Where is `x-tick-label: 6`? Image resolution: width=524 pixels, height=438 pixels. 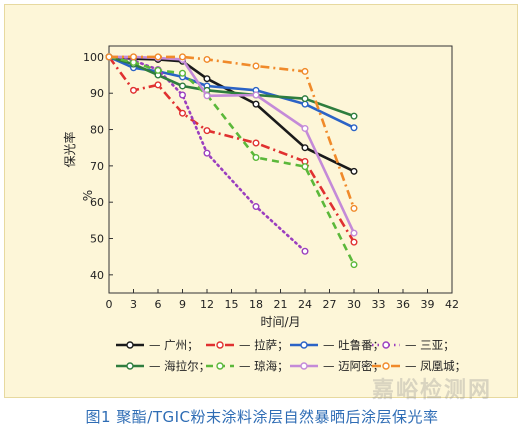
x-tick-label: 6 is located at coordinates (158, 304).